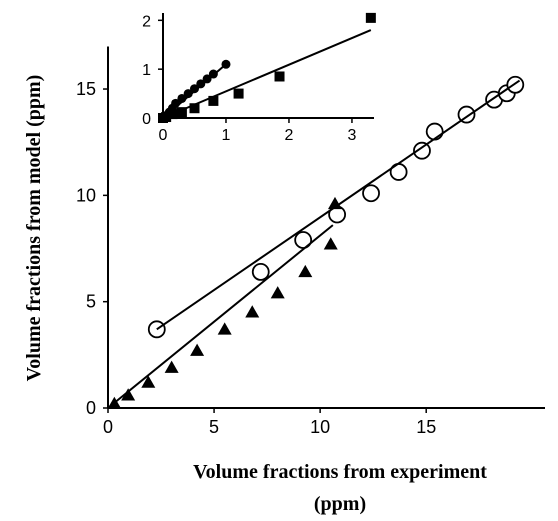 This screenshot has height=521, width=558. I want to click on y-tick-label: 1, so click(146, 70).